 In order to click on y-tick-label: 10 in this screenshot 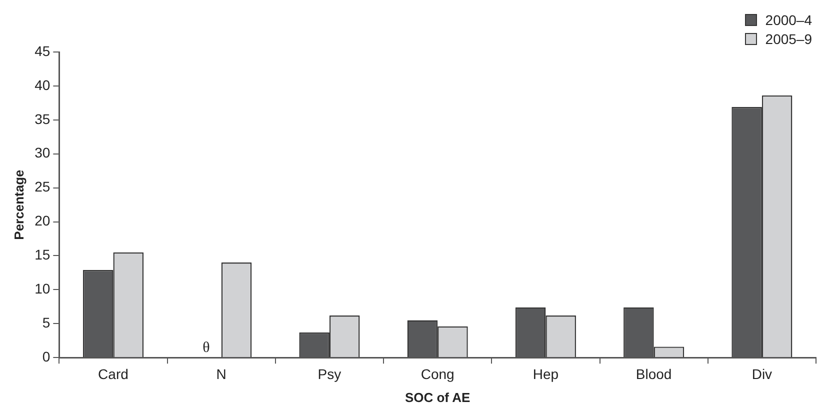, I will do `click(42, 288)`.